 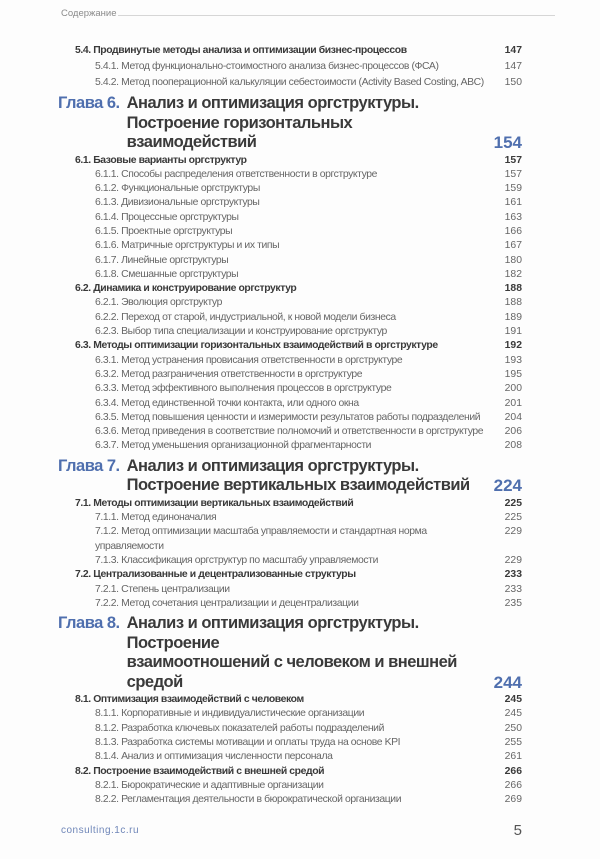 I want to click on toc-subsection-entry: 6.1.5. Проектные оргструктуры 166, so click(x=290, y=232).